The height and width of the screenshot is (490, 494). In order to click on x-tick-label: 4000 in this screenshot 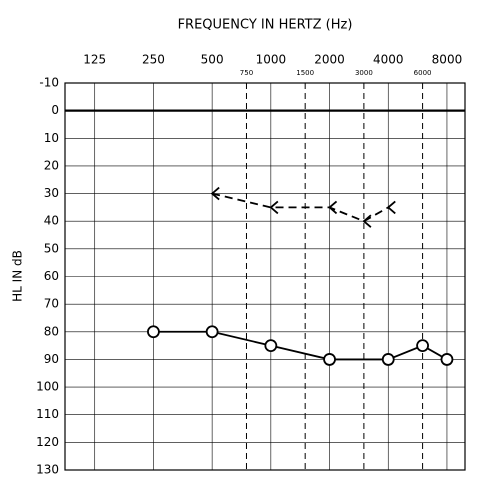, I will do `click(388, 60)`.